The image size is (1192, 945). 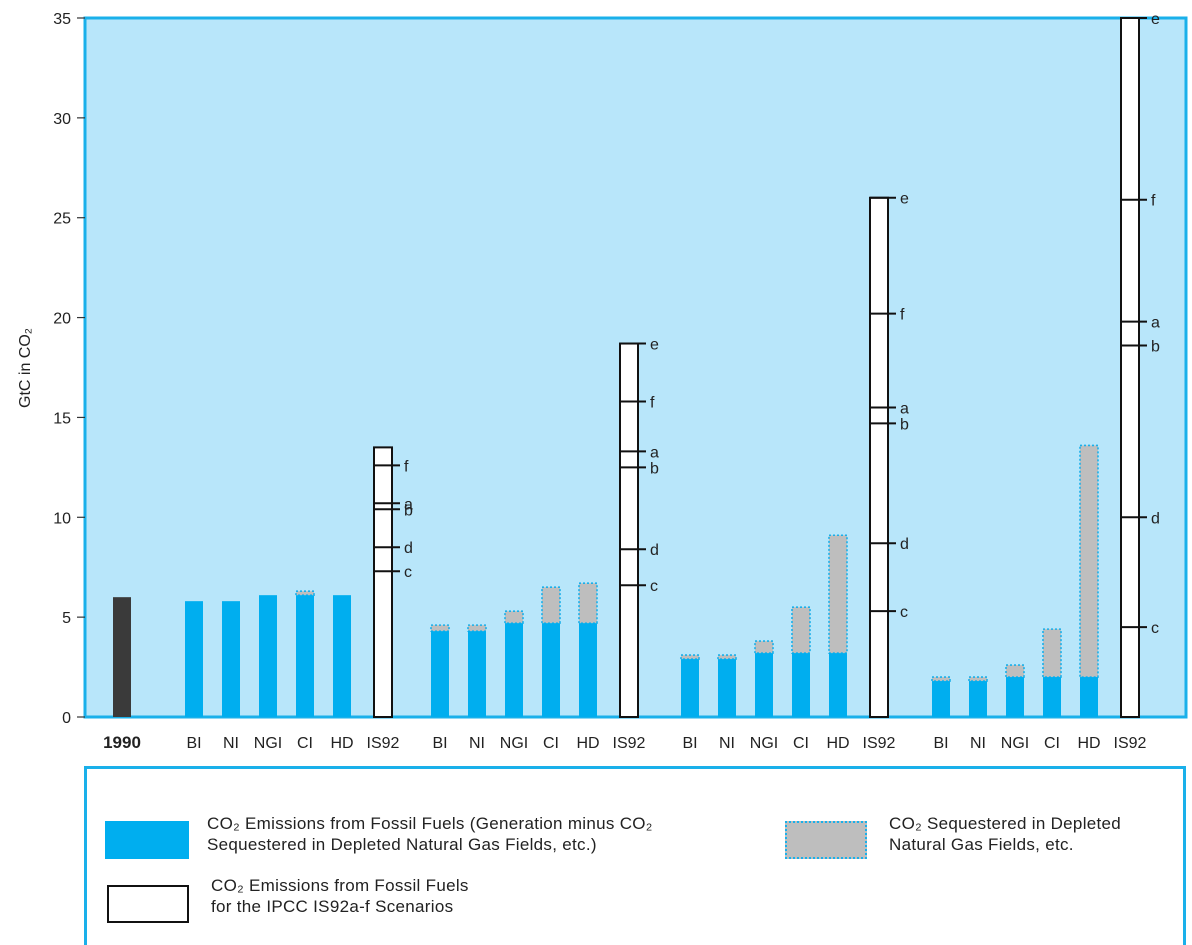 I want to click on fossil-bar-2050-ci, so click(x=551, y=670).